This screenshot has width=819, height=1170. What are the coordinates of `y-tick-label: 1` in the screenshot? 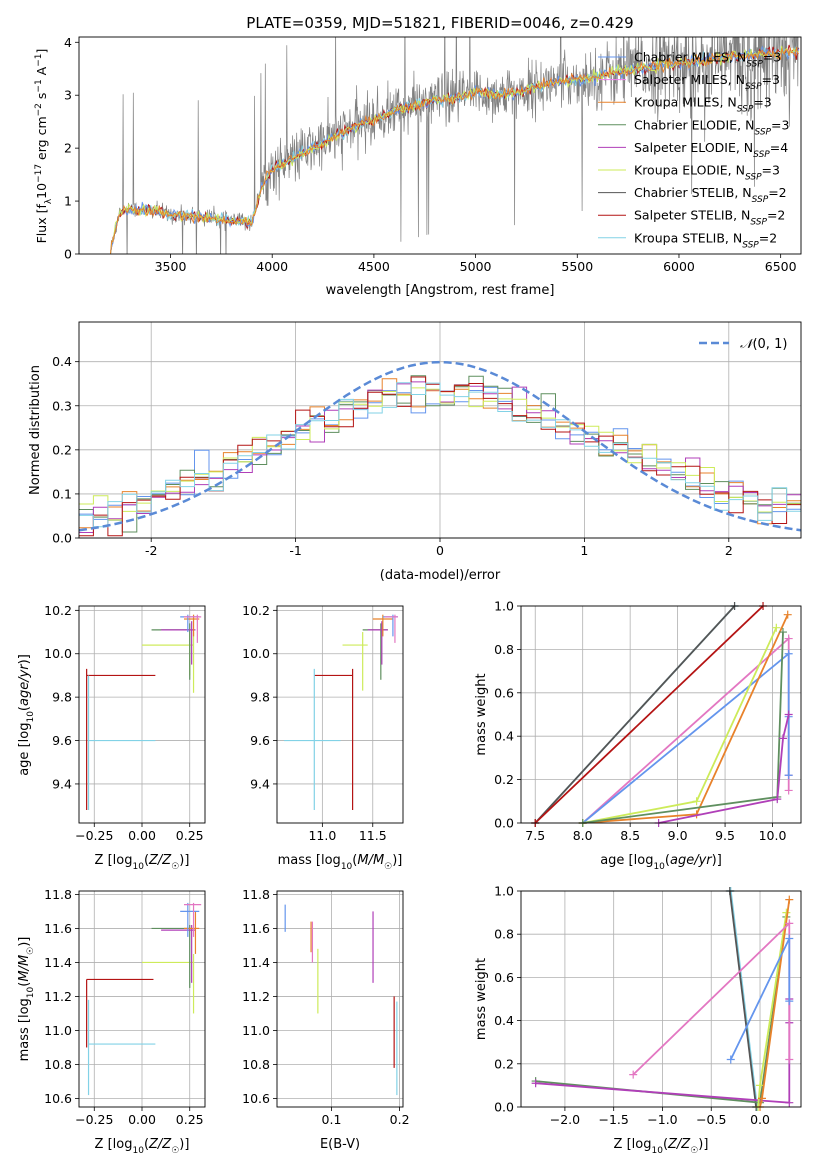 It's located at (68, 201).